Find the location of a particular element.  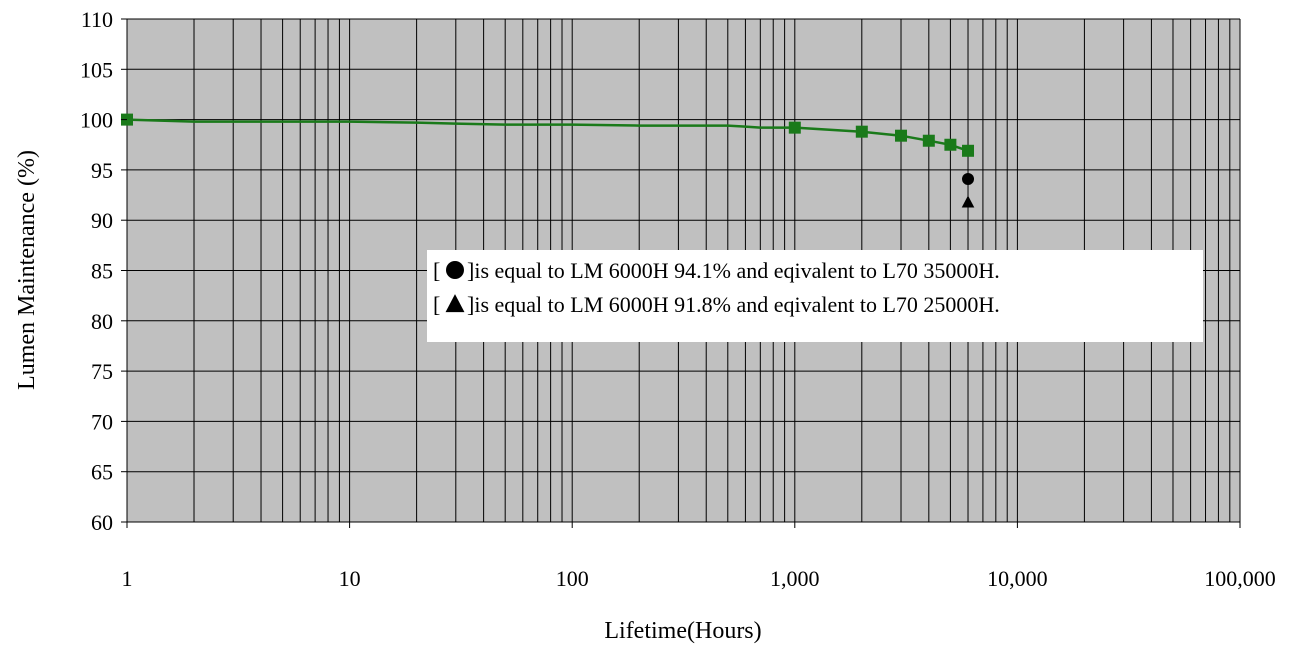

x-tick-label: 1,000 is located at coordinates (795, 578).